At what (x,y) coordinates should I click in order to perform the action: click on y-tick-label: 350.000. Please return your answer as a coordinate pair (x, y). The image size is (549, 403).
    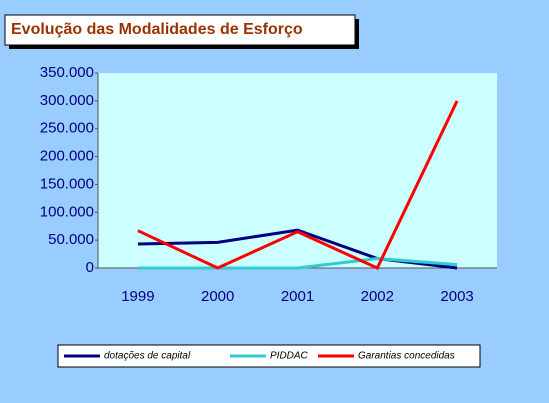
    Looking at the image, I should click on (67, 72).